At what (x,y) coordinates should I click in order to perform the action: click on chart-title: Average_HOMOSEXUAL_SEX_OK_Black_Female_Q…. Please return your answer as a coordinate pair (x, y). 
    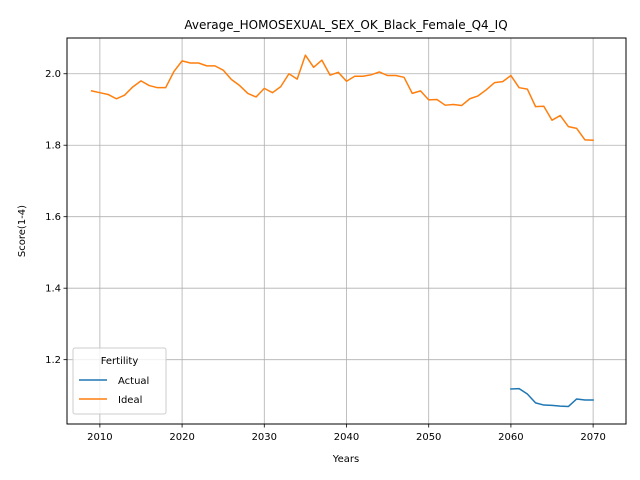
    Looking at the image, I should click on (345, 25).